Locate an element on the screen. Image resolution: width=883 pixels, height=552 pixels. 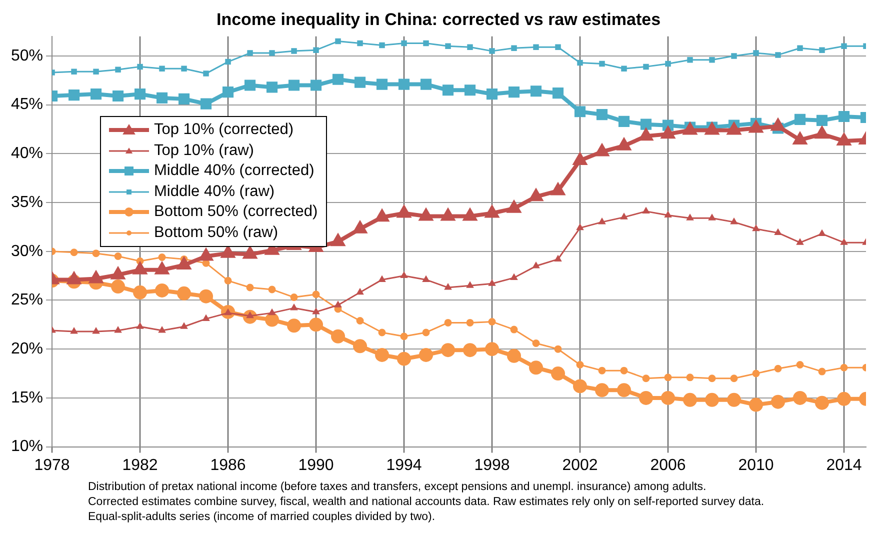
x-tick-label: 2006 is located at coordinates (668, 465).